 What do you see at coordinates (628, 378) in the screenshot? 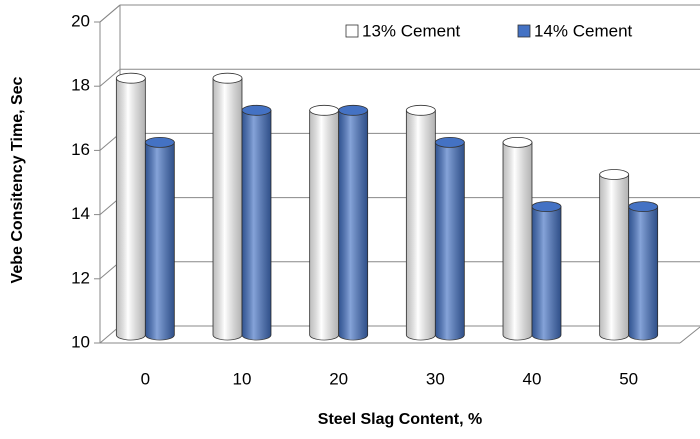
I see `x-tick-label: 50` at bounding box center [628, 378].